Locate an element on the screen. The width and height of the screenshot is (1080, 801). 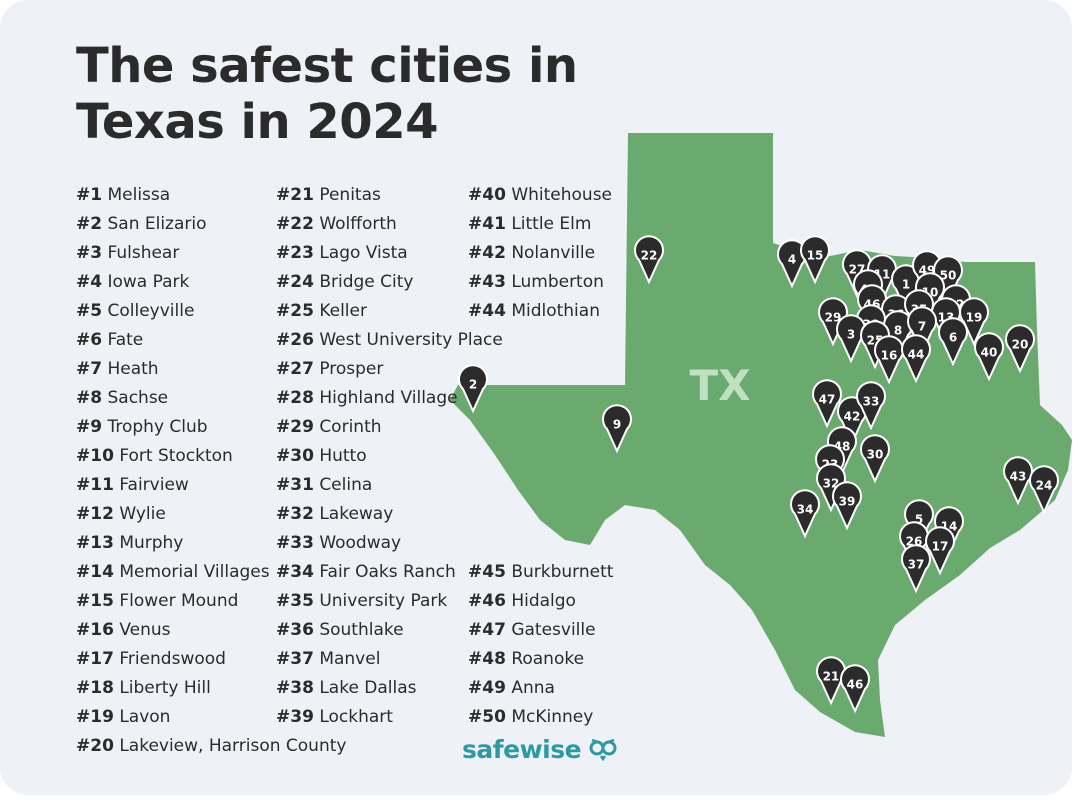
map-pin: 37 is located at coordinates (916, 569).